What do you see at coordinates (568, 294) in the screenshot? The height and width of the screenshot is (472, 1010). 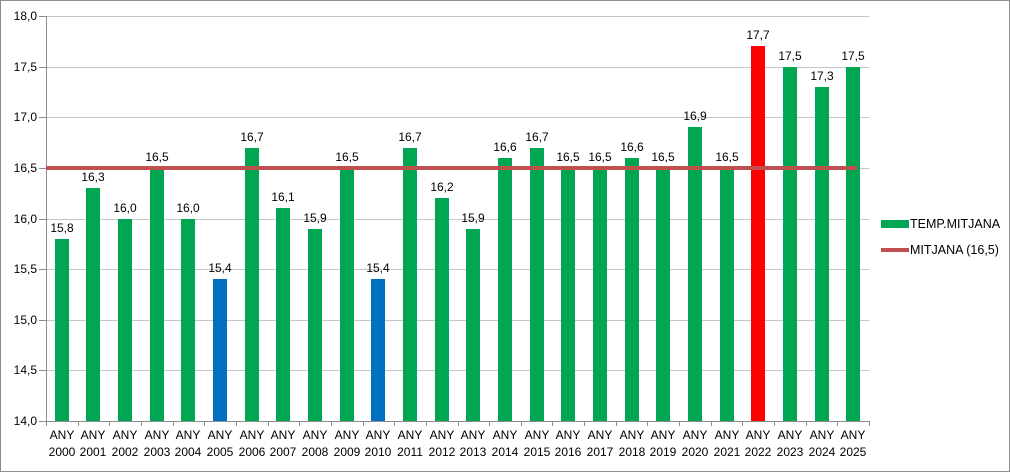 I see `bar-any-2016` at bounding box center [568, 294].